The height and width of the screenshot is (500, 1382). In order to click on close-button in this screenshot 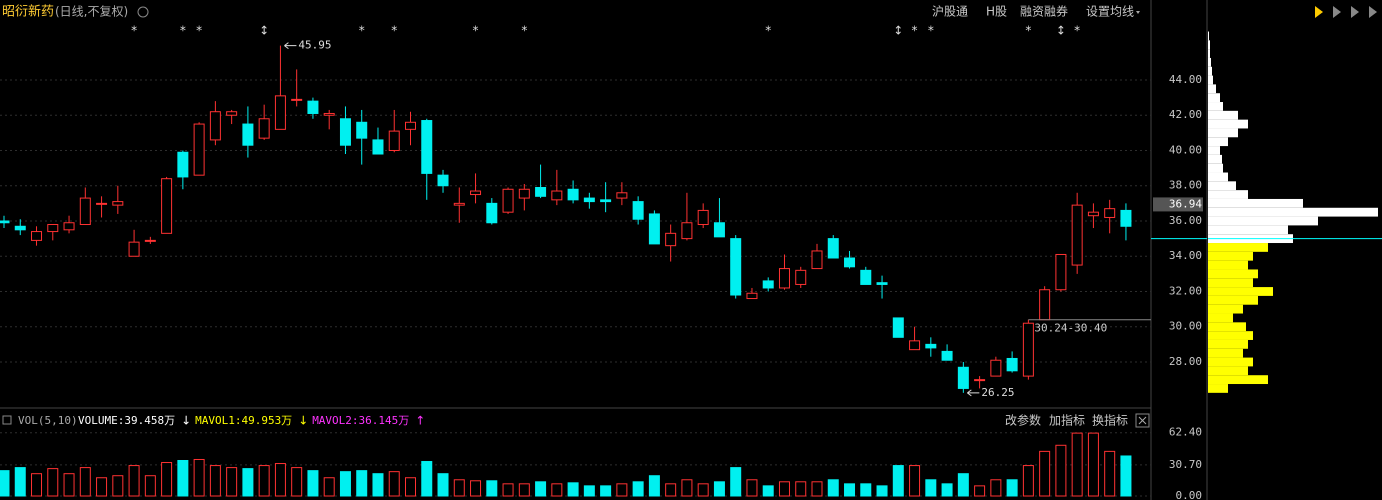, I will do `click(1142, 420)`.